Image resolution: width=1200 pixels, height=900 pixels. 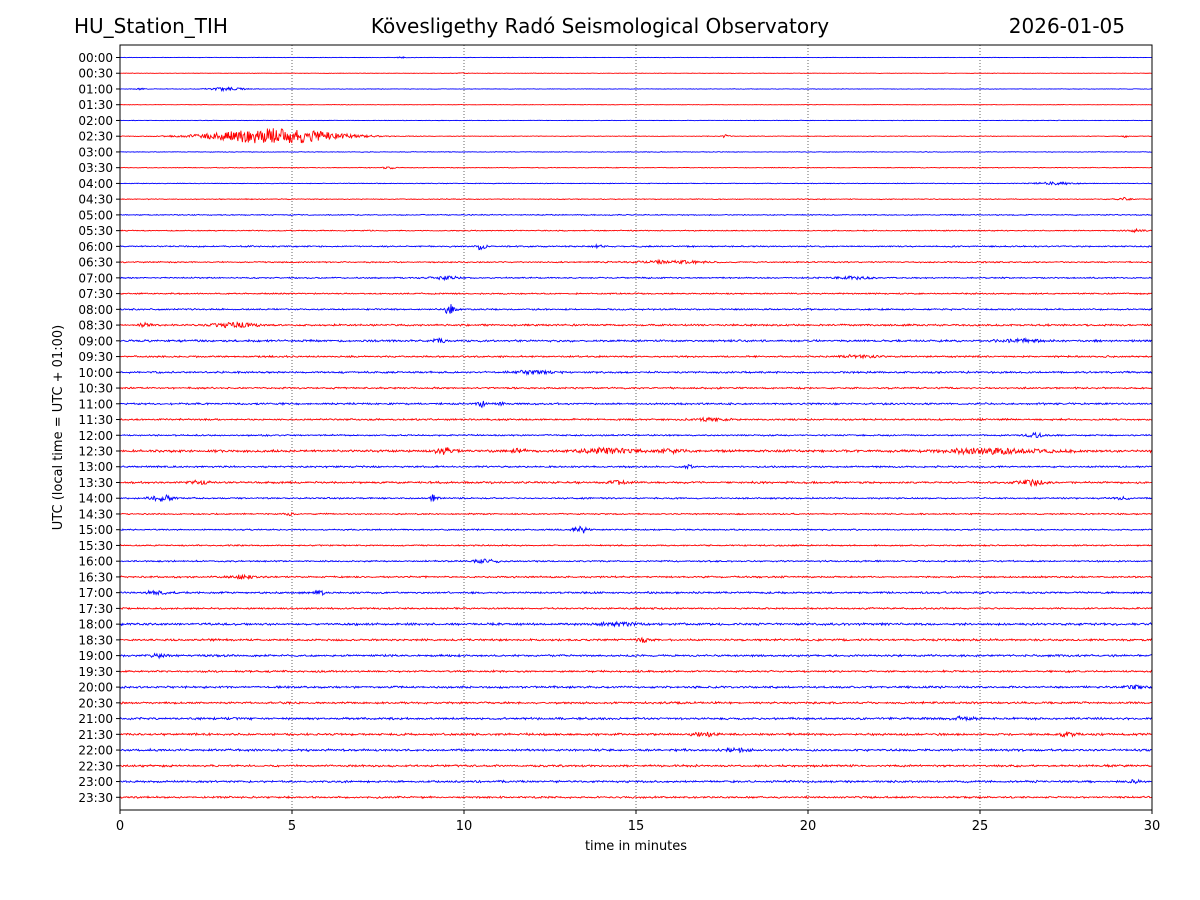 I want to click on trace-10:30, so click(x=636, y=388).